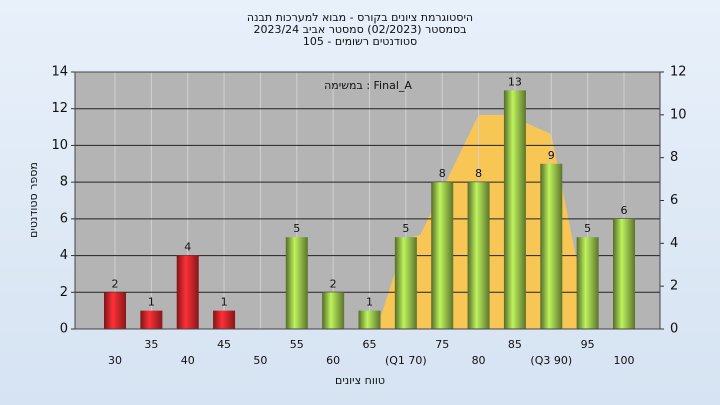 The width and height of the screenshot is (720, 405). I want to click on x-tick-label: 65, so click(370, 344).